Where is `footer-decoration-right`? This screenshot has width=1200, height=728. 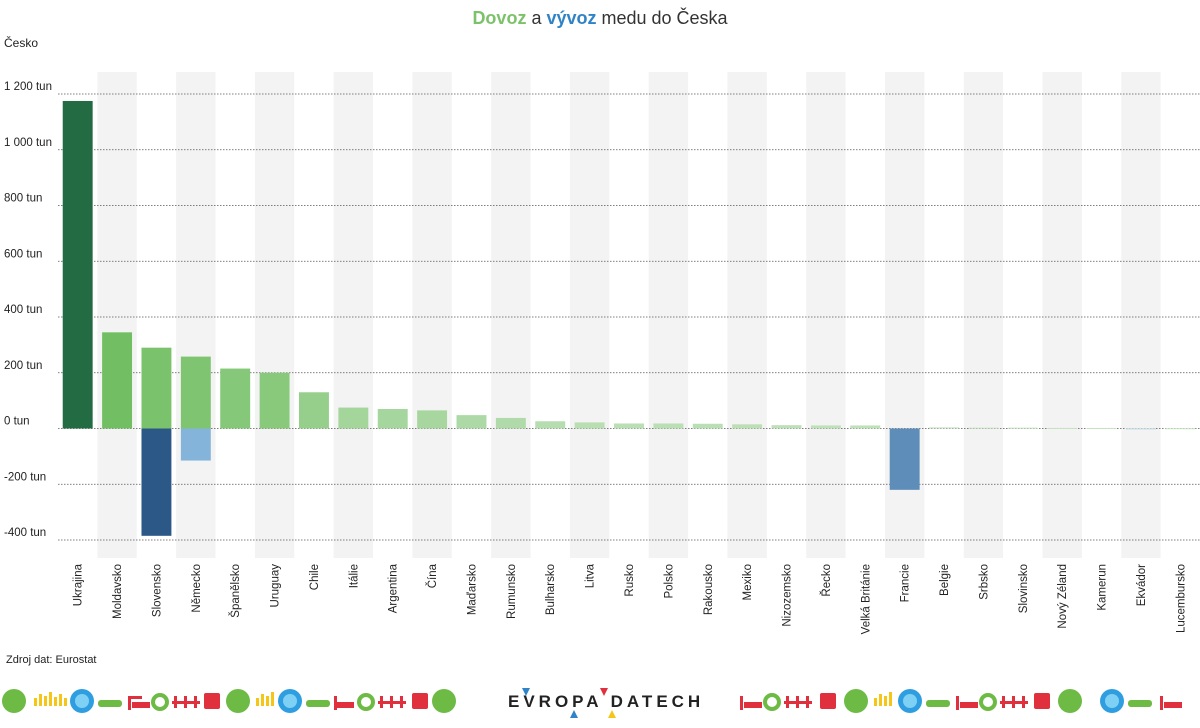 footer-decoration-right is located at coordinates (961, 701).